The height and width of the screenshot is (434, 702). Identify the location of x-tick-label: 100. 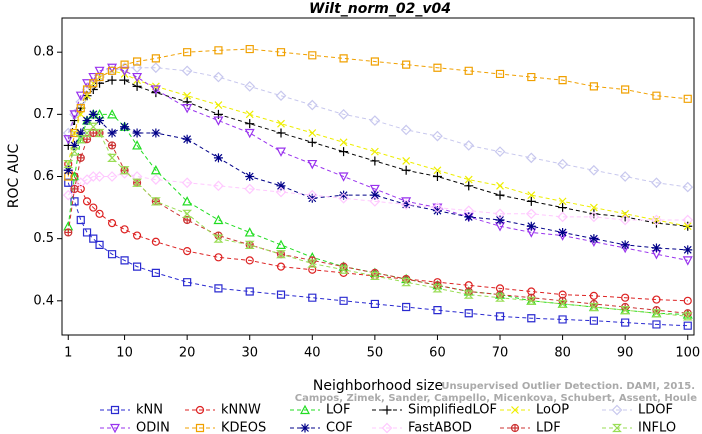
(687, 353).